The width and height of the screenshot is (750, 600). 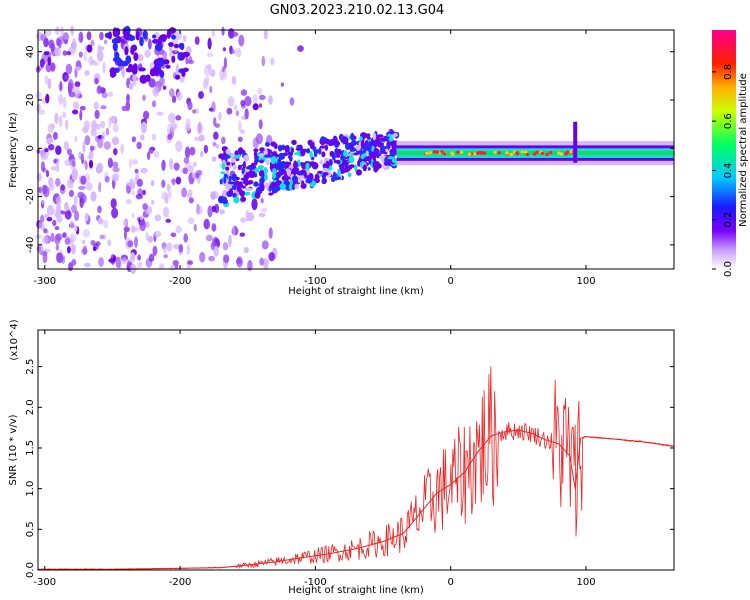 I want to click on x-tick-label: -200, so click(x=180, y=582).